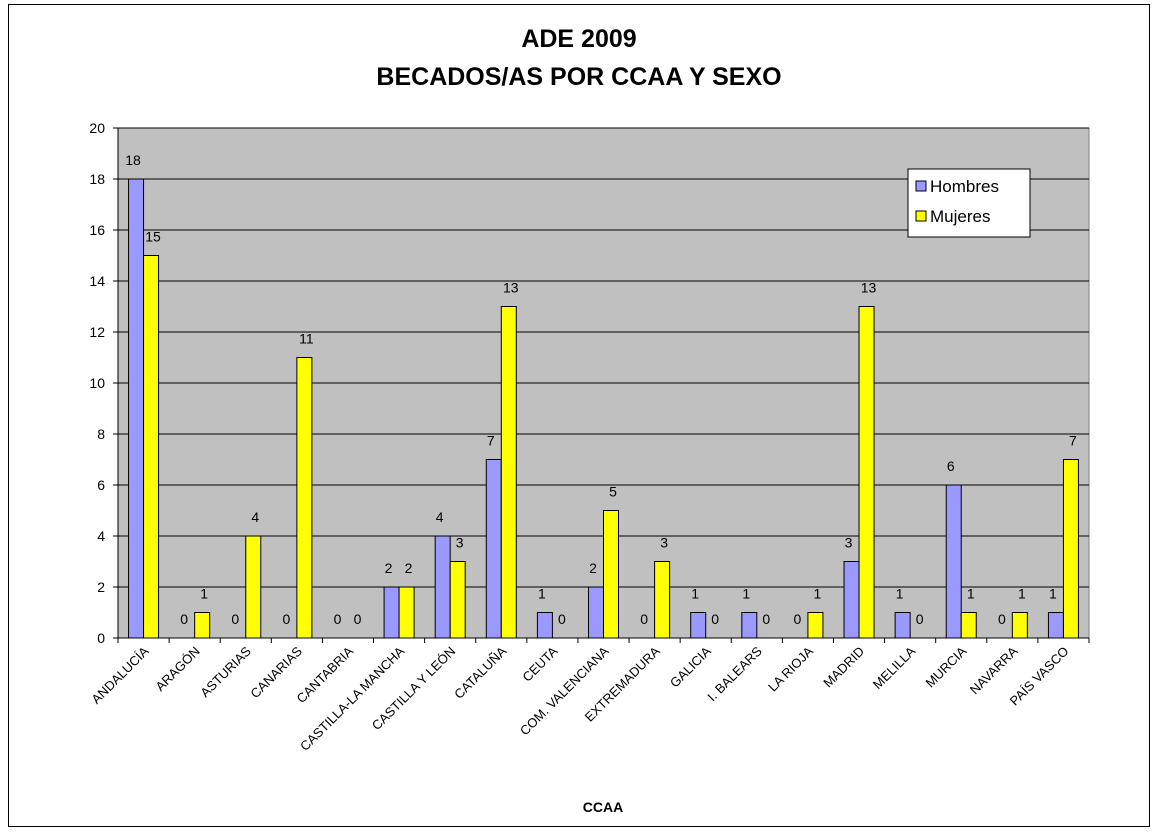 This screenshot has width=1158, height=833. I want to click on data-label: 15, so click(153, 237).